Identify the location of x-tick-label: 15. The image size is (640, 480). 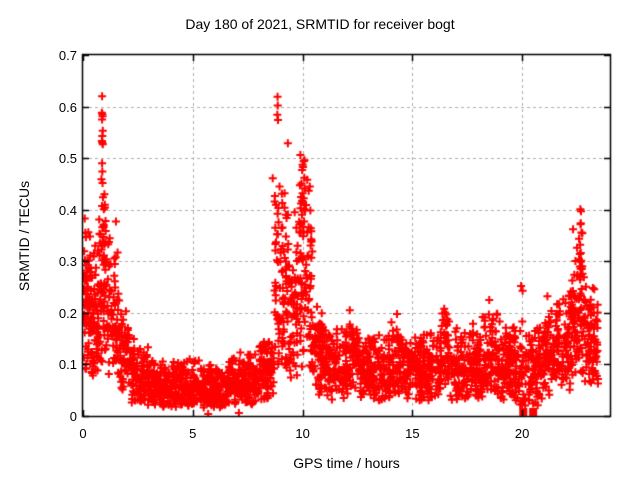
(412, 433).